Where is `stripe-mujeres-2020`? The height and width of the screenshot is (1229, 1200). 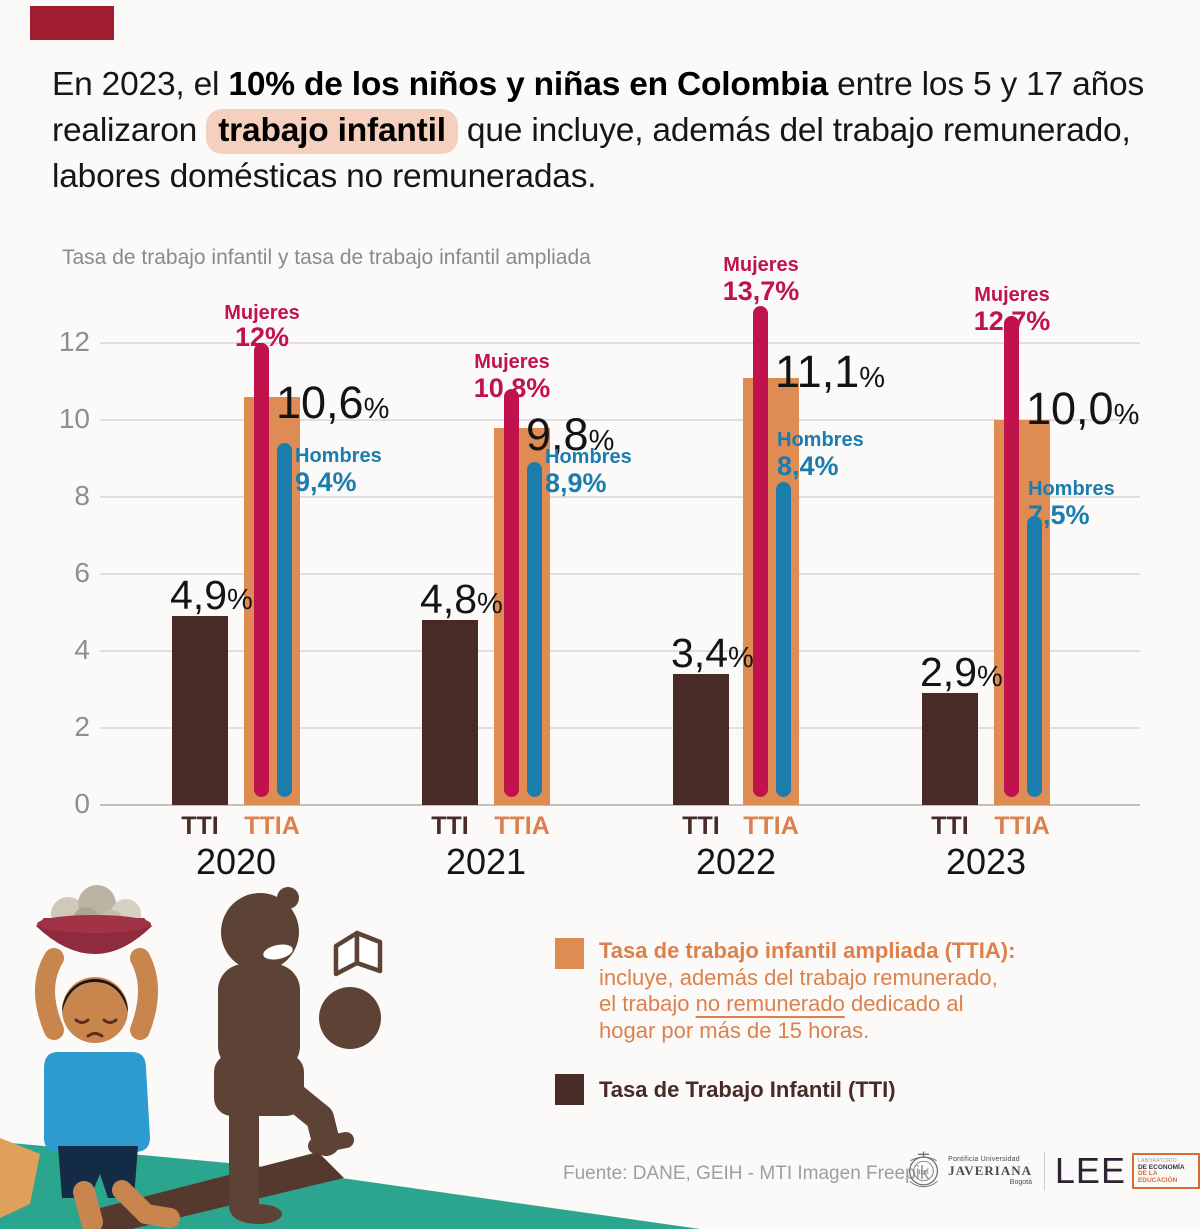 stripe-mujeres-2020 is located at coordinates (261, 570).